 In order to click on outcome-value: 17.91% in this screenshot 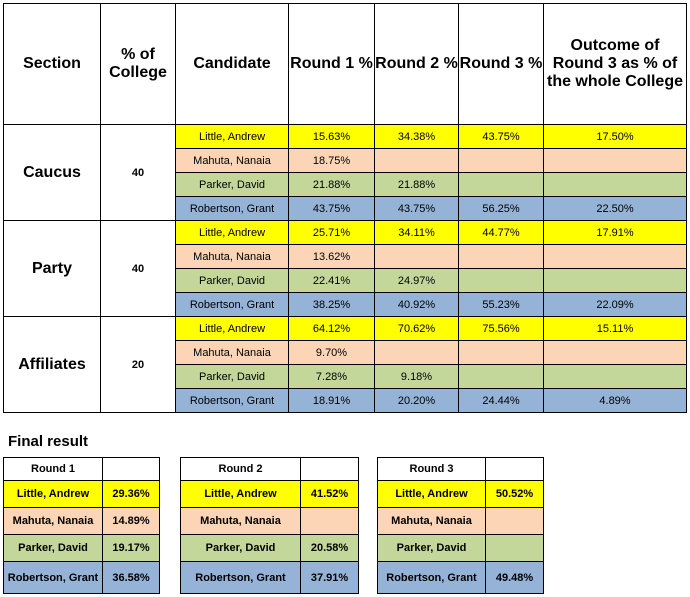, I will do `click(615, 232)`.